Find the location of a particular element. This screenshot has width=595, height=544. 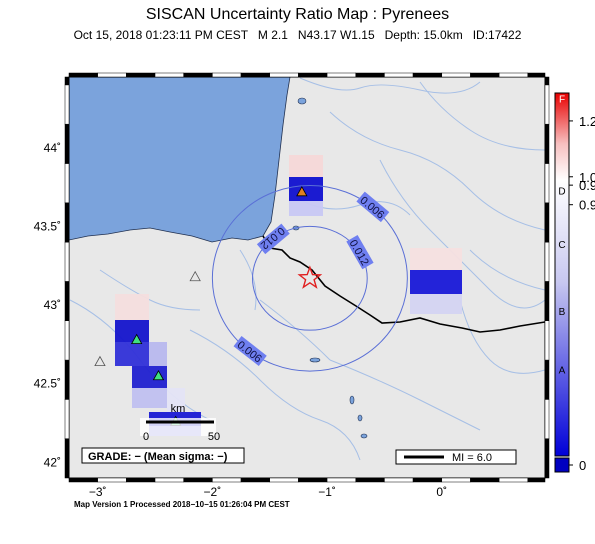

lat-tick-label: 43.5˚ is located at coordinates (47, 226).